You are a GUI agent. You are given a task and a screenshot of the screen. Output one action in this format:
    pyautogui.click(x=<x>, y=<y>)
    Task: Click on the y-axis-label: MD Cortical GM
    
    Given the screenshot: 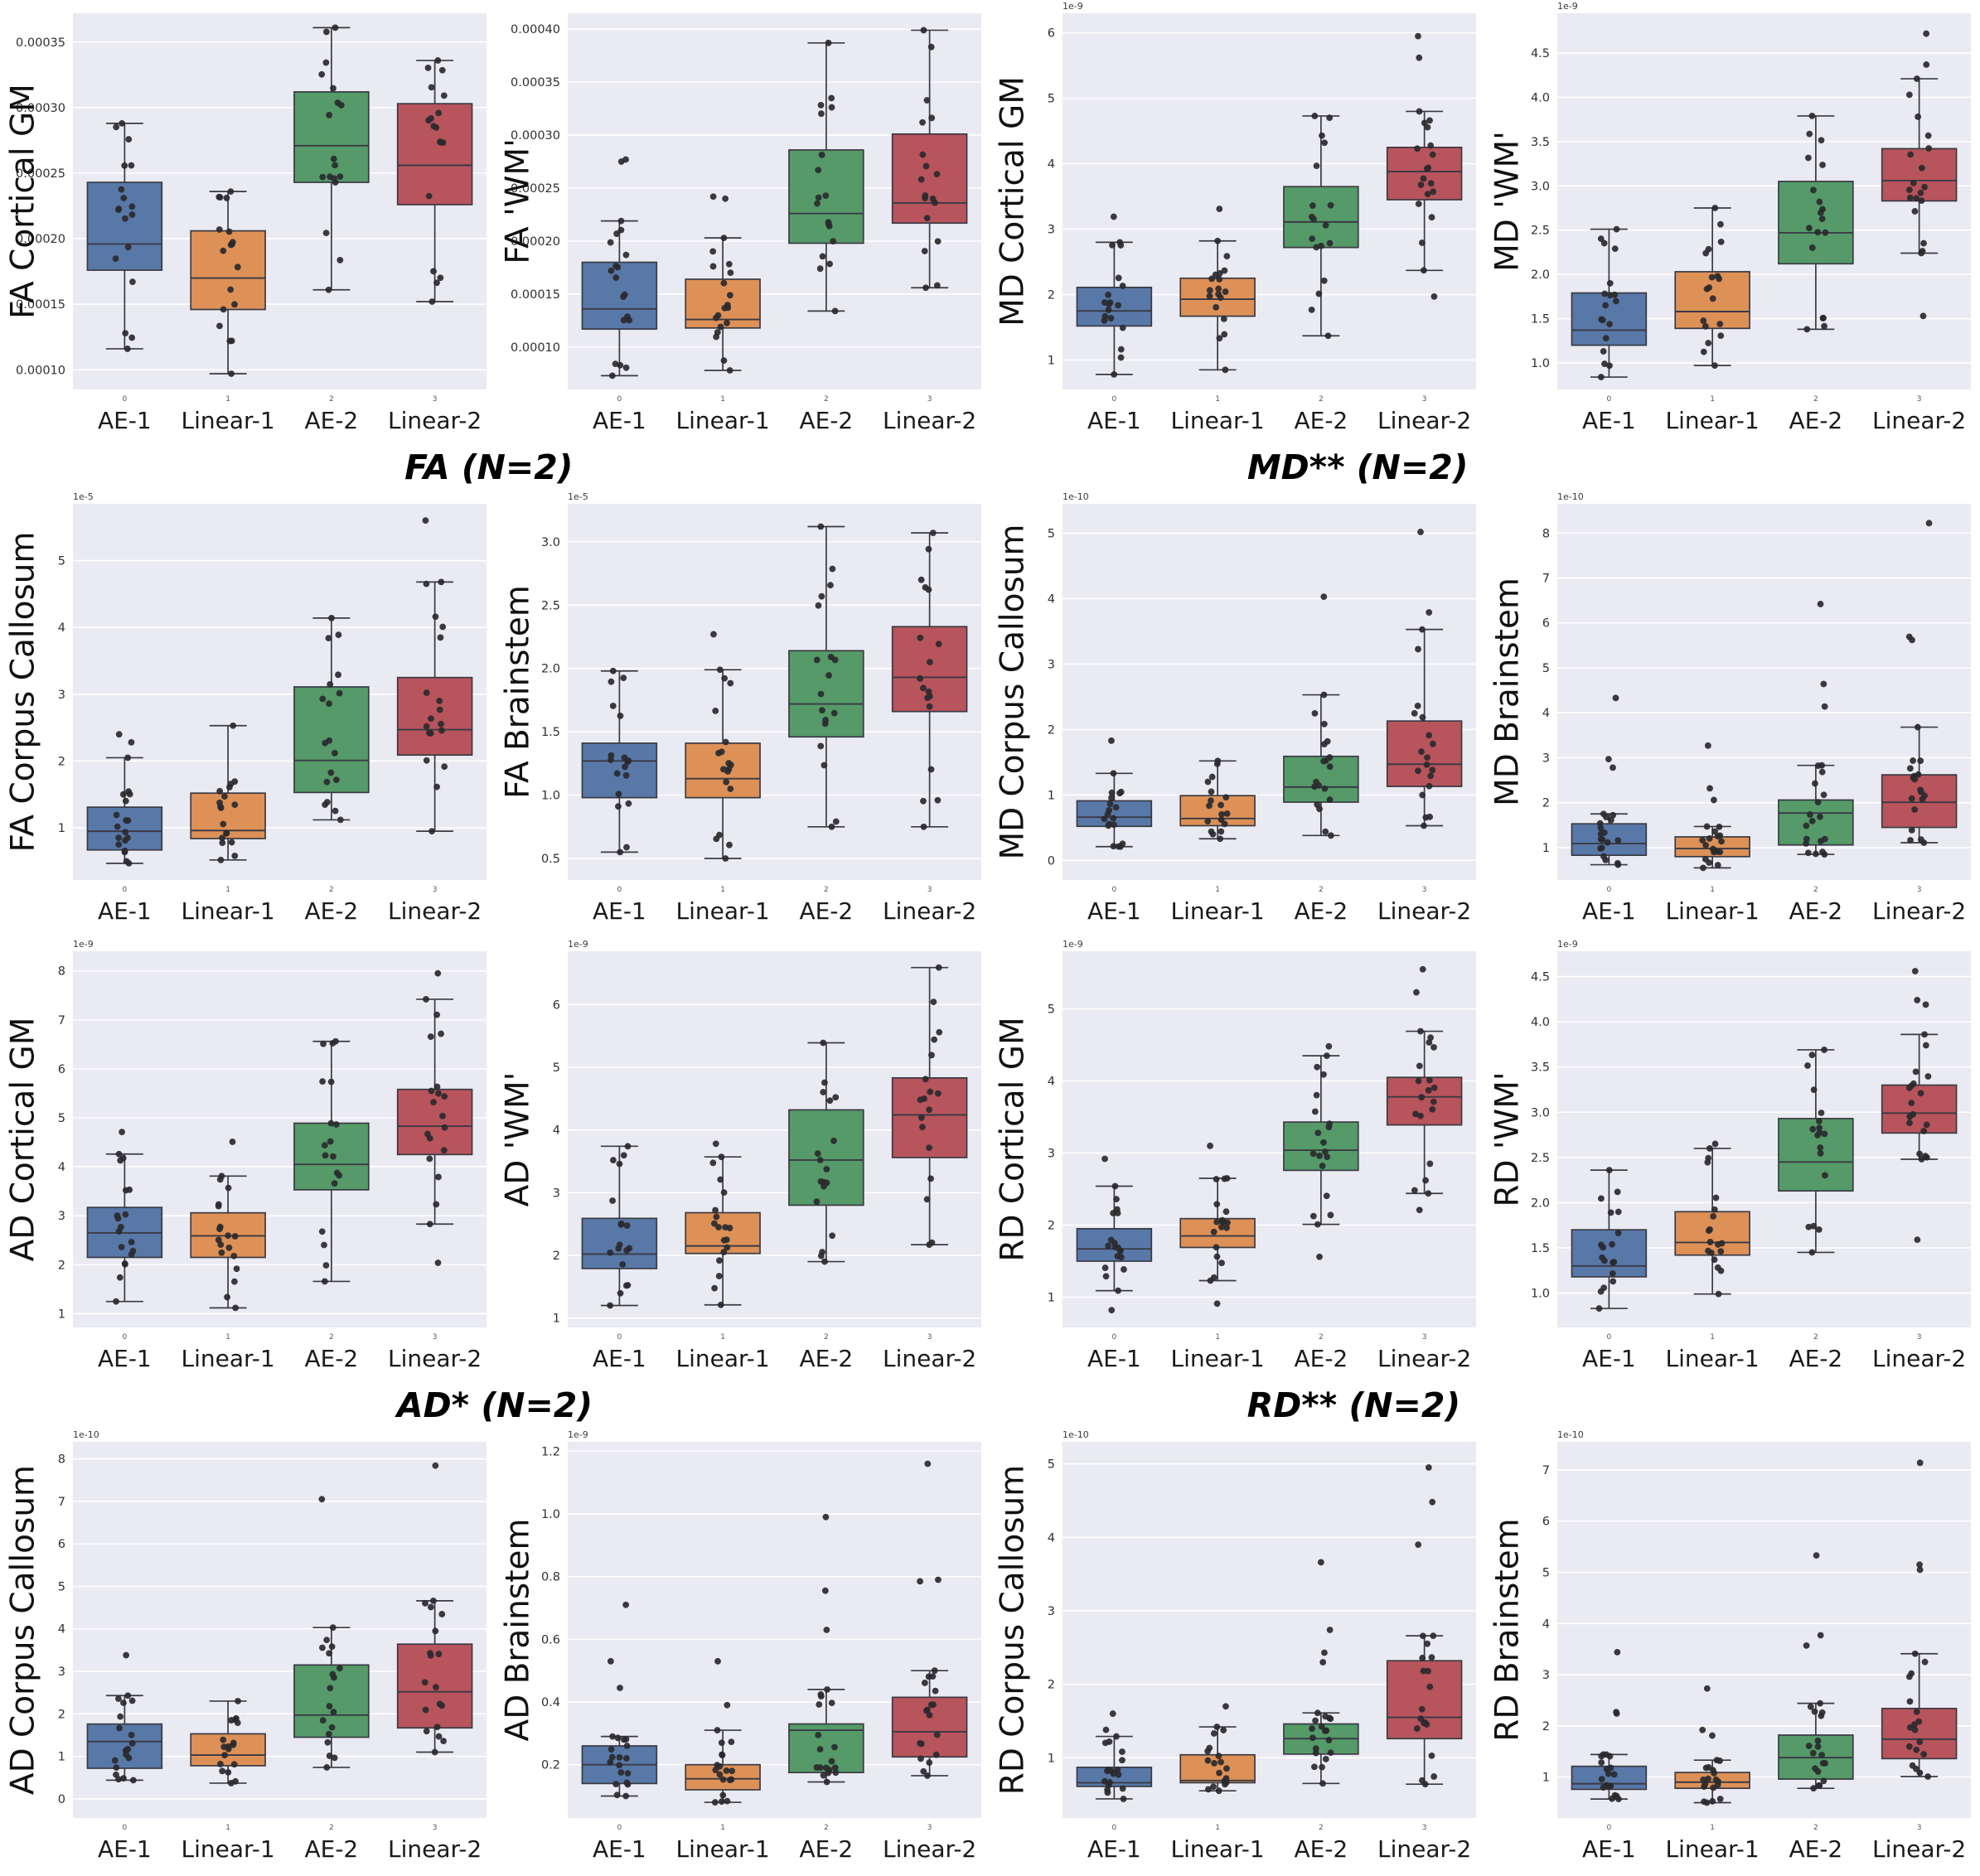 What is the action you would take?
    pyautogui.click(x=1014, y=201)
    